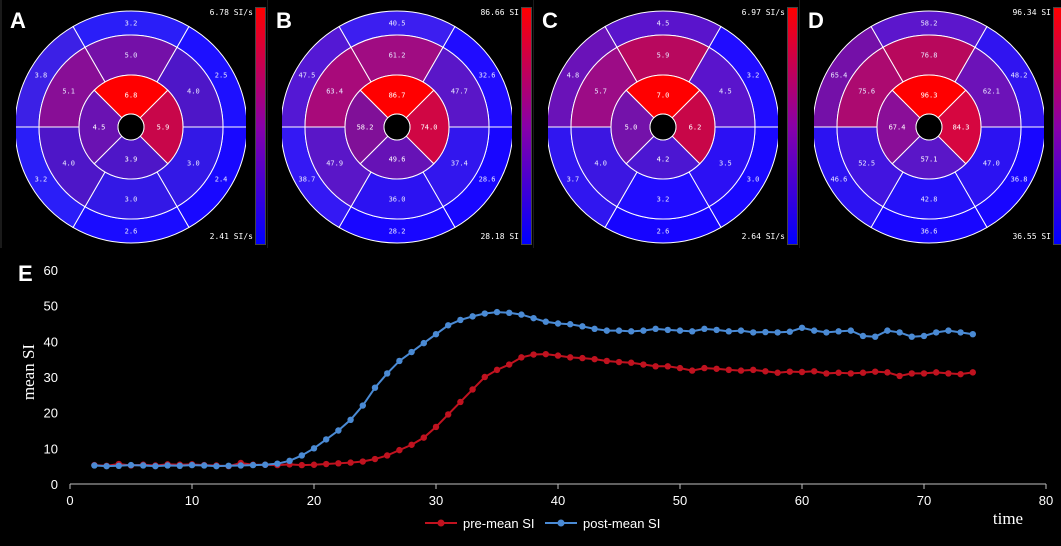 This screenshot has width=1061, height=546. What do you see at coordinates (631, 128) in the screenshot?
I see `apical-segment-value: 5.0` at bounding box center [631, 128].